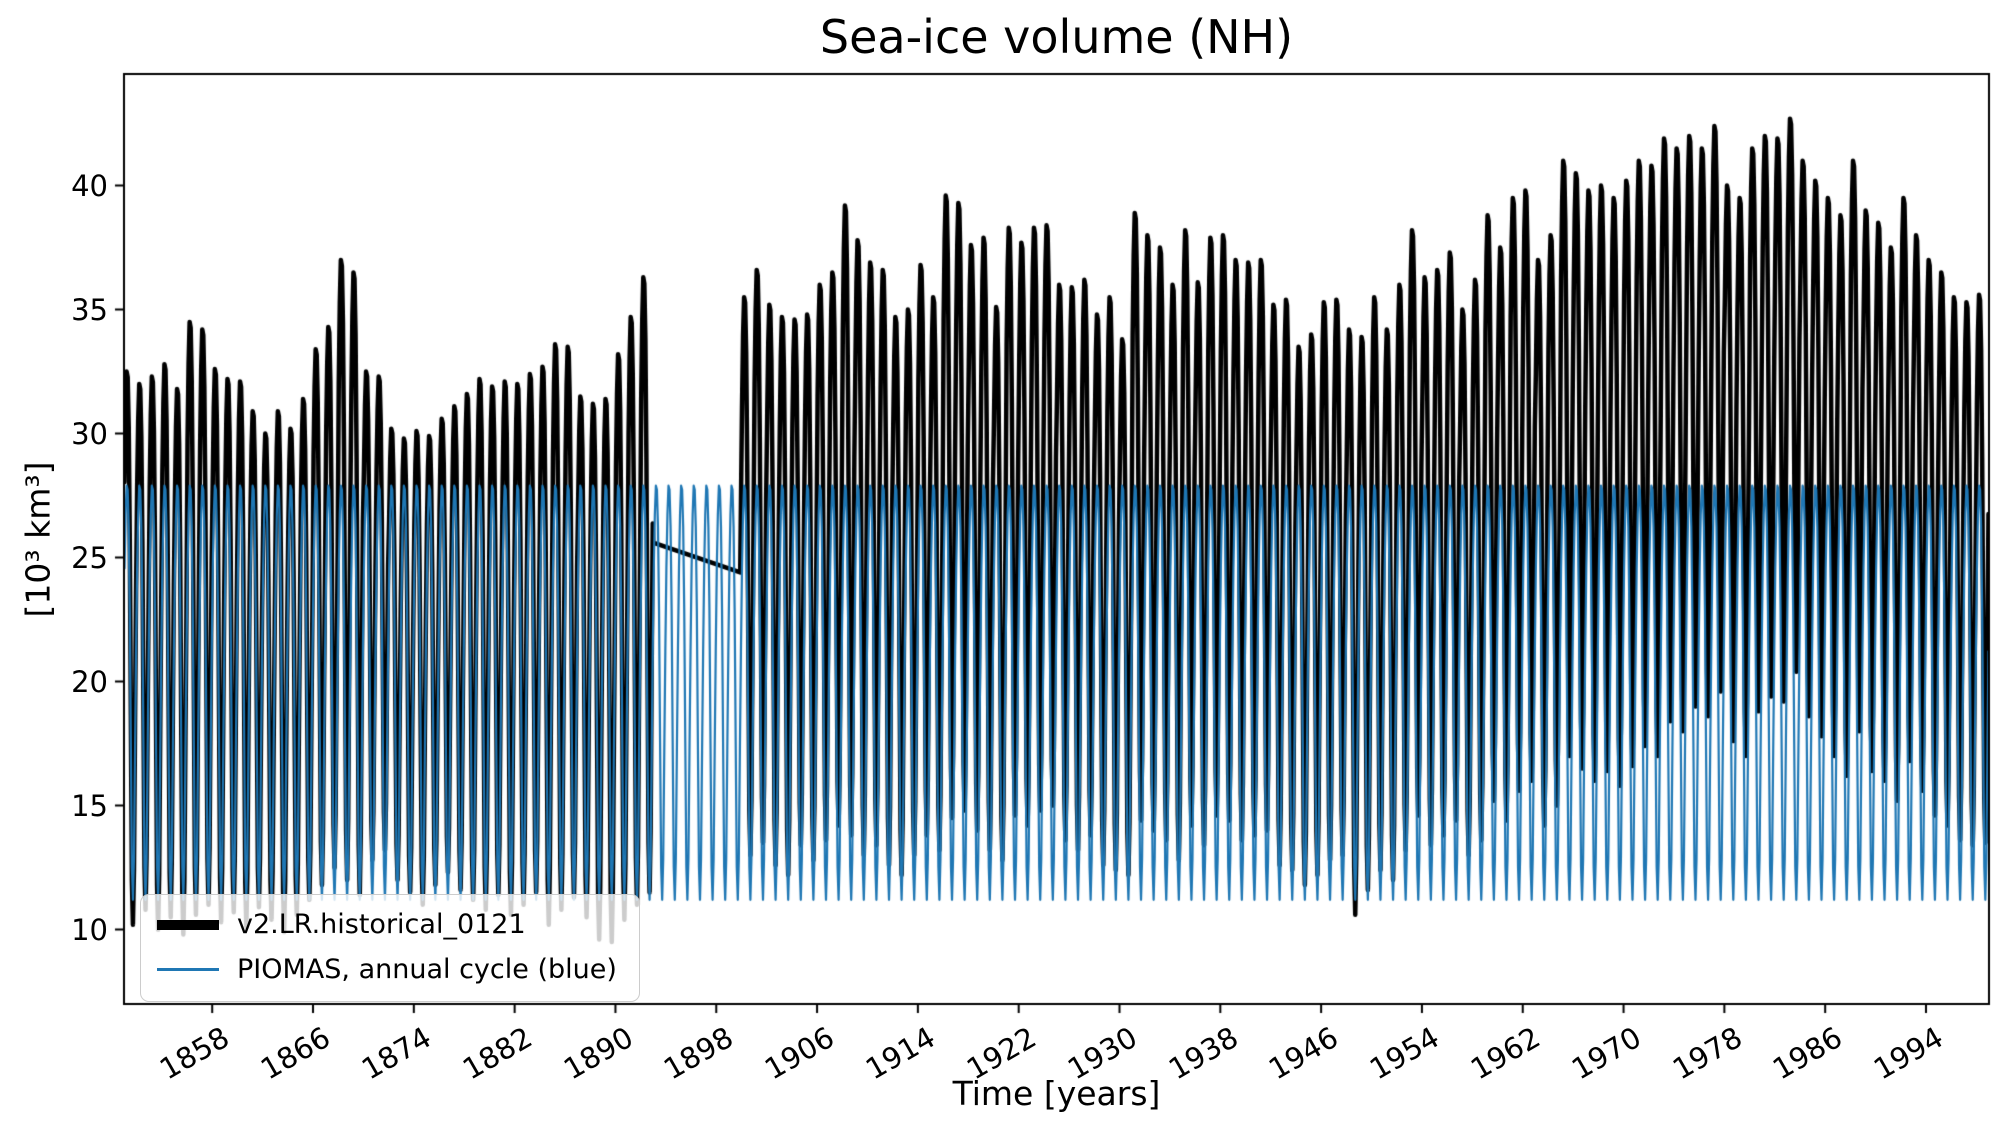 The width and height of the screenshot is (2004, 1141). What do you see at coordinates (188, 969) in the screenshot?
I see `piomas-line-swatch` at bounding box center [188, 969].